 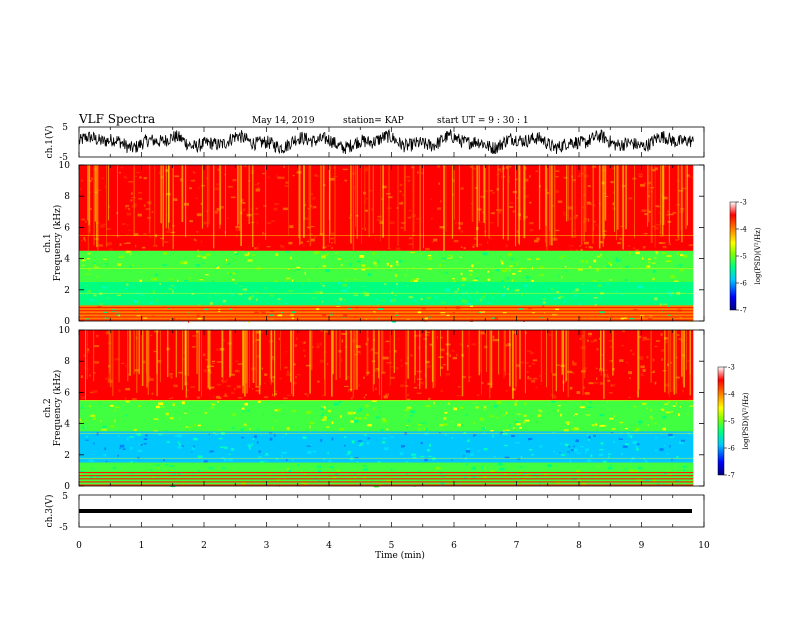 What do you see at coordinates (57, 408) in the screenshot?
I see `ch2-spectrogram-ylabel-freq: Frequency (kHz)` at bounding box center [57, 408].